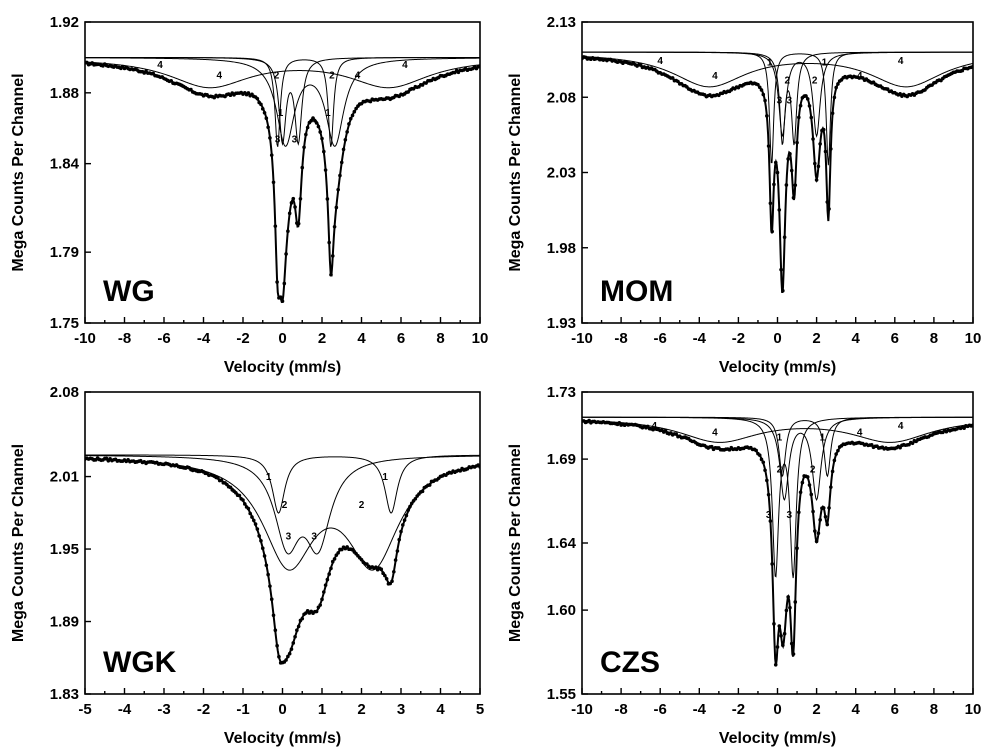 This screenshot has width=985, height=756. I want to click on y-tick-label: 1.89, so click(64, 622).